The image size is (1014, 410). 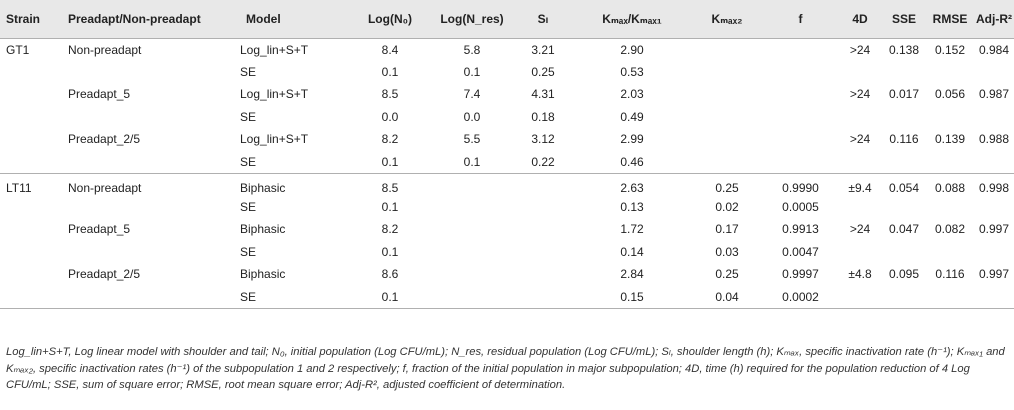 What do you see at coordinates (994, 49) in the screenshot?
I see `cell-adjr2: 0.984` at bounding box center [994, 49].